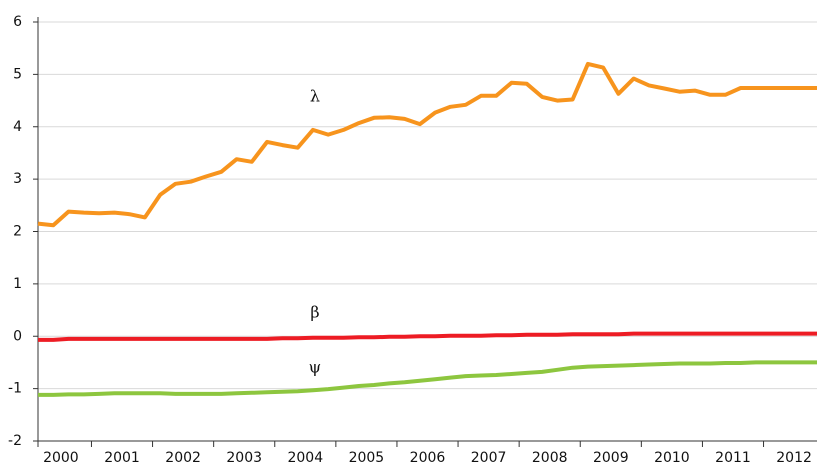 Image resolution: width=818 pixels, height=468 pixels. I want to click on y-tick-label: 3, so click(17, 179).